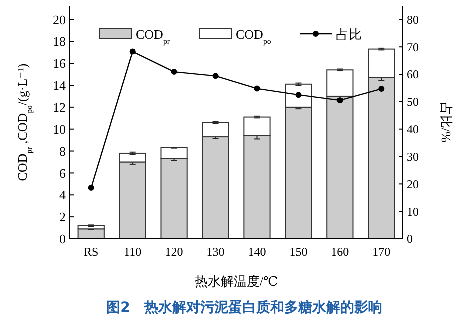 Image resolution: width=471 pixels, height=325 pixels. What do you see at coordinates (254, 36) in the screenshot?
I see `legend-label: COD$_{po}$` at bounding box center [254, 36].